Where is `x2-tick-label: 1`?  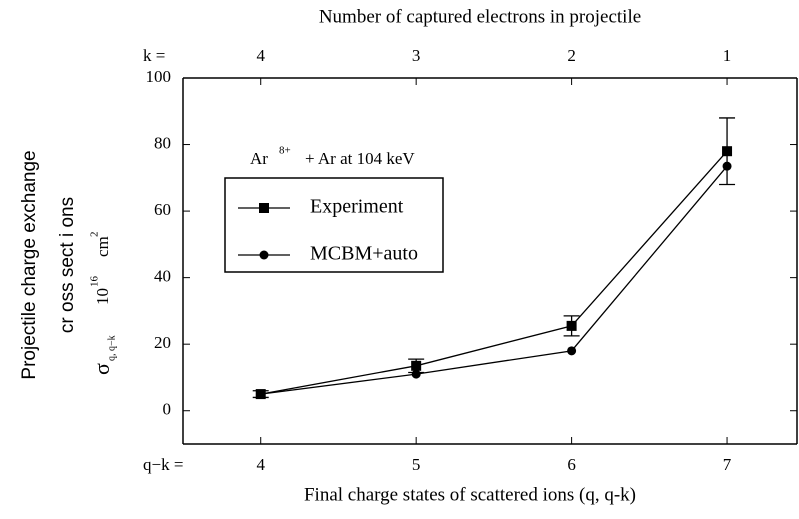
x2-tick-label: 1 is located at coordinates (727, 55).